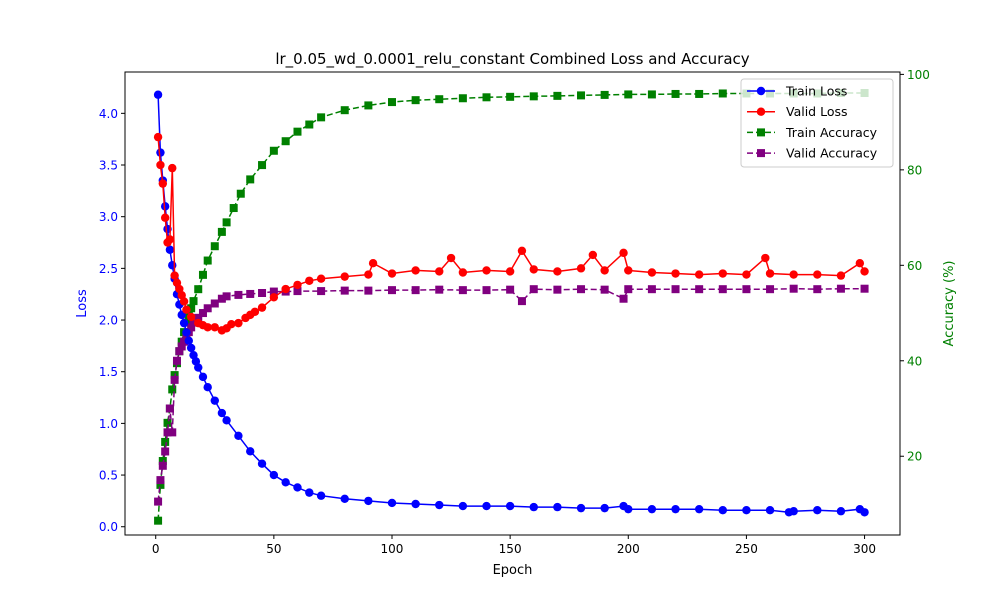  I want to click on left-y-tick-label: 2.5, so click(108, 269).